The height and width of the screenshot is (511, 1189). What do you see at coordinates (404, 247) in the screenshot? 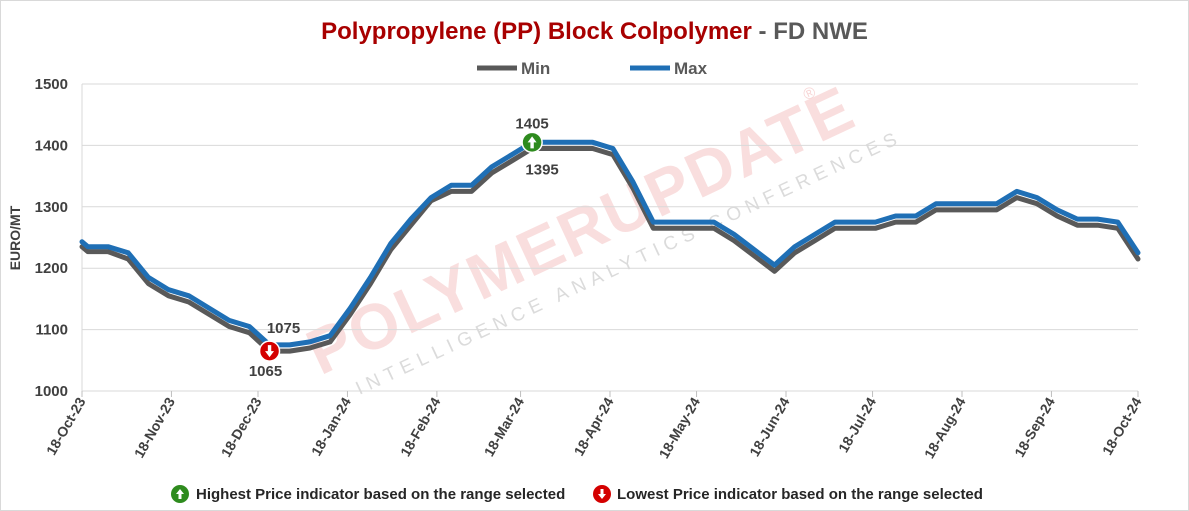
I see `annotations: 1405 1395 1075 1065` at bounding box center [404, 247].